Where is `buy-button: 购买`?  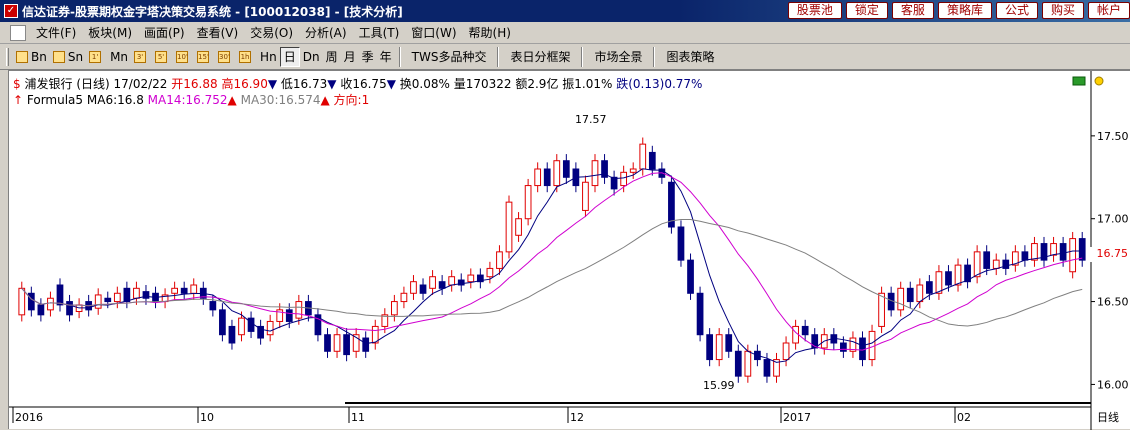 buy-button: 购买 is located at coordinates (1062, 10).